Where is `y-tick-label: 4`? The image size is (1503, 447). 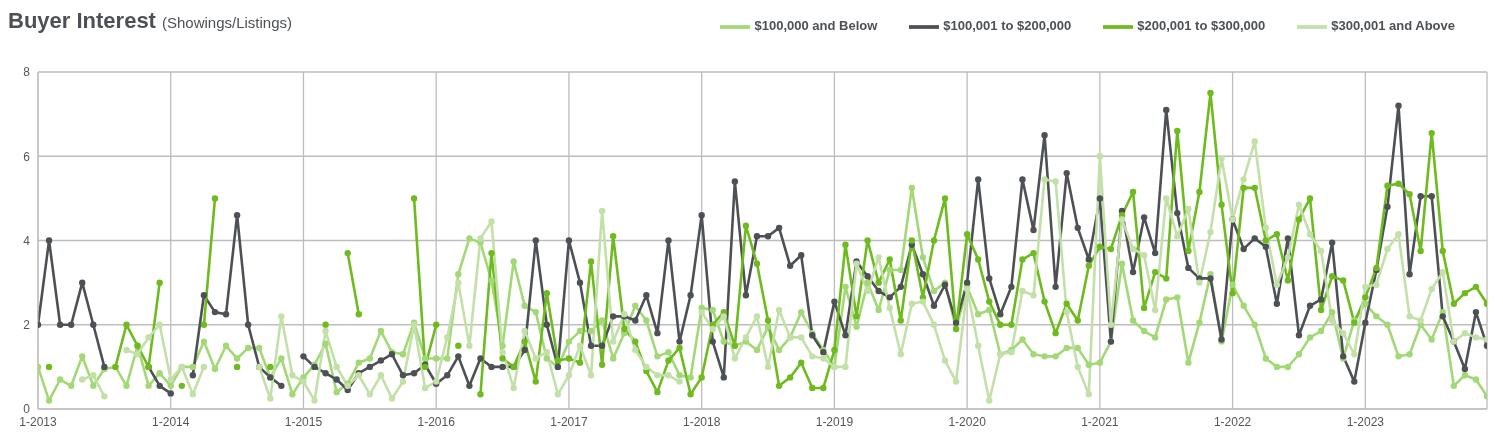
y-tick-label: 4 is located at coordinates (27, 240).